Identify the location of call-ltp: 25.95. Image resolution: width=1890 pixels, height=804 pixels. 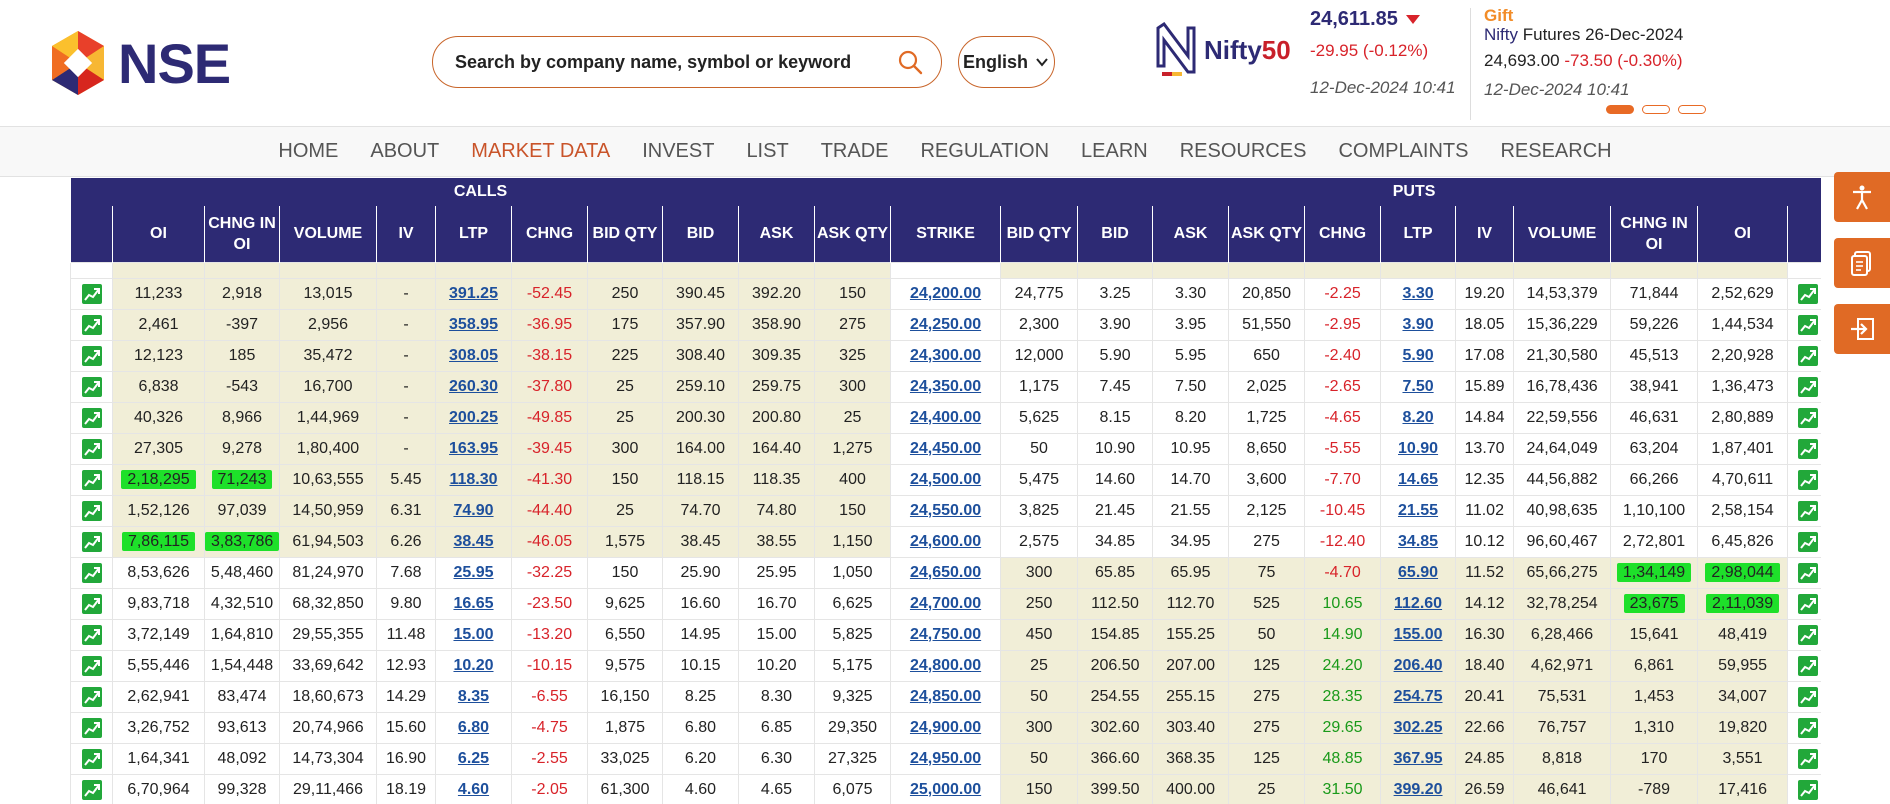
(473, 572).